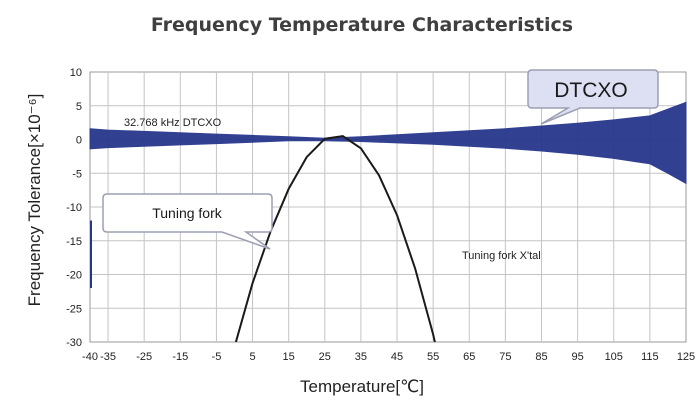 The height and width of the screenshot is (418, 700). I want to click on x-tick-label: -5, so click(217, 357).